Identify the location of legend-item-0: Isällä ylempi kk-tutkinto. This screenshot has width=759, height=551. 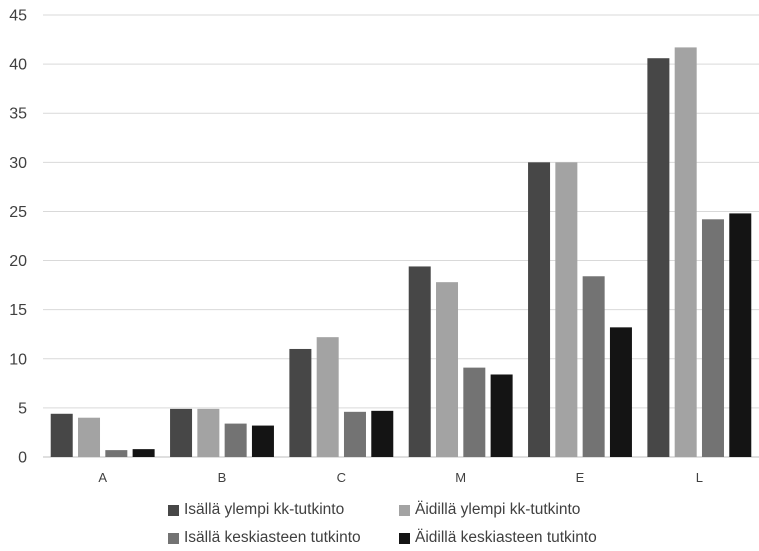
(256, 510).